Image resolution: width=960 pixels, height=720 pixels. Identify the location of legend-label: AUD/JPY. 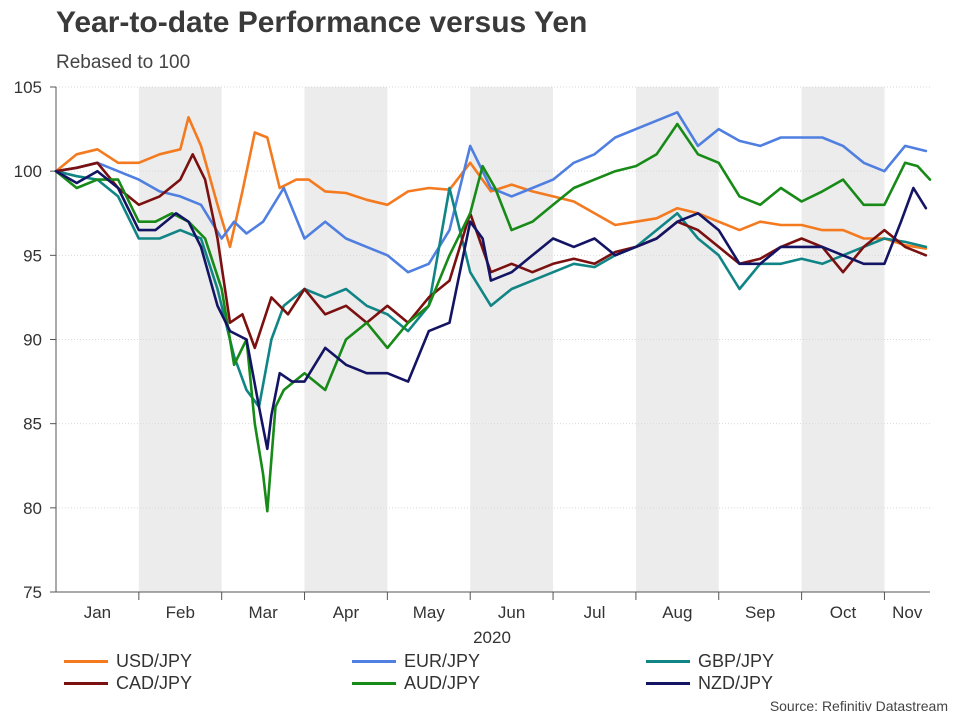
(442, 682).